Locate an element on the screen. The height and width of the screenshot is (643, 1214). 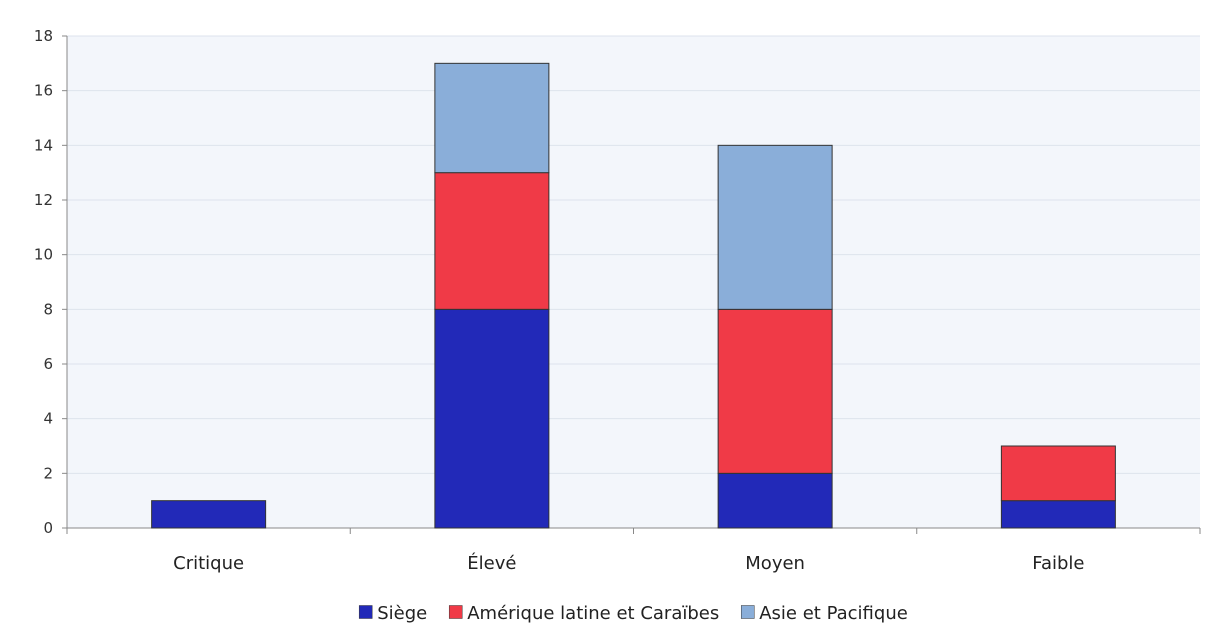
legend-label-1: Amérique latine et Caraïbes is located at coordinates (593, 613).